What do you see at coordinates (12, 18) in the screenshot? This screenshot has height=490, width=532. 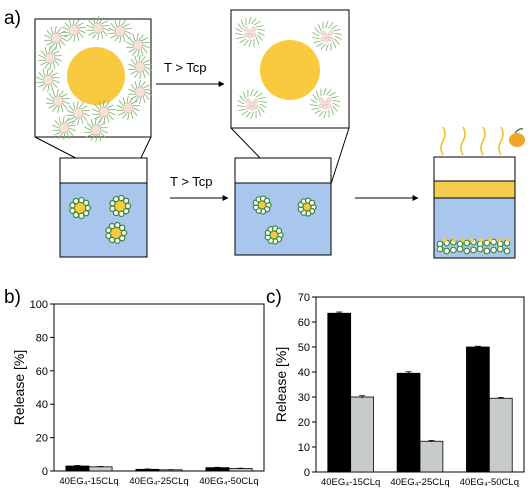 I see `panel-a-label: a)` at bounding box center [12, 18].